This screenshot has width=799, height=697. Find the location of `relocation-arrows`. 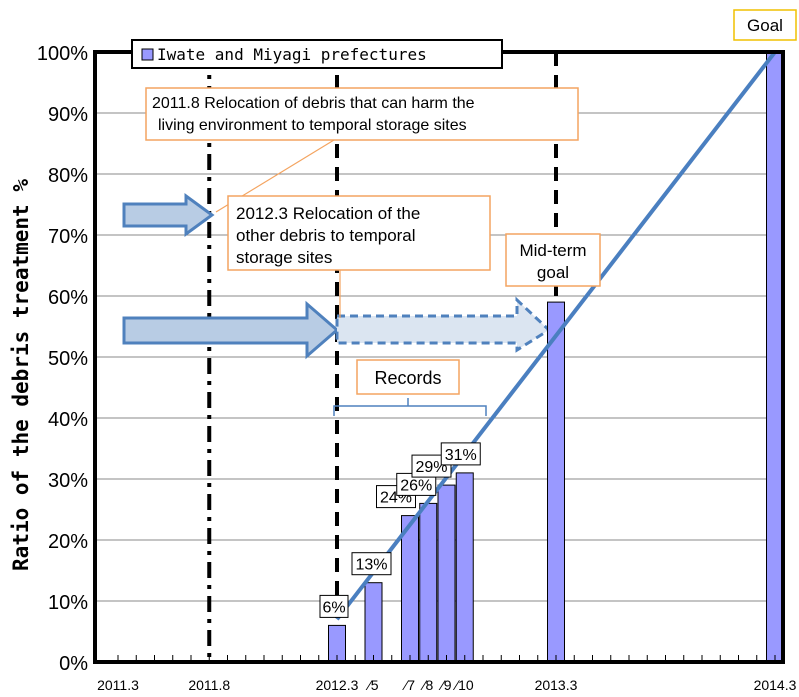

relocation-arrows is located at coordinates (337, 276).